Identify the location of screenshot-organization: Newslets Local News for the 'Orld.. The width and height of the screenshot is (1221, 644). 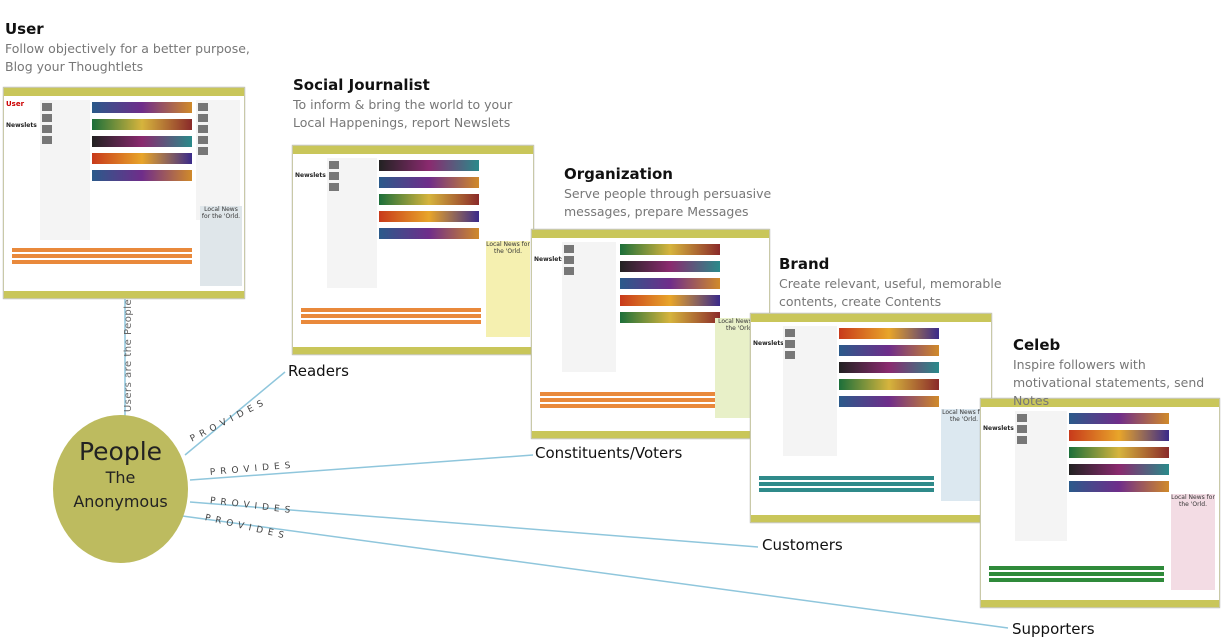
(650, 334).